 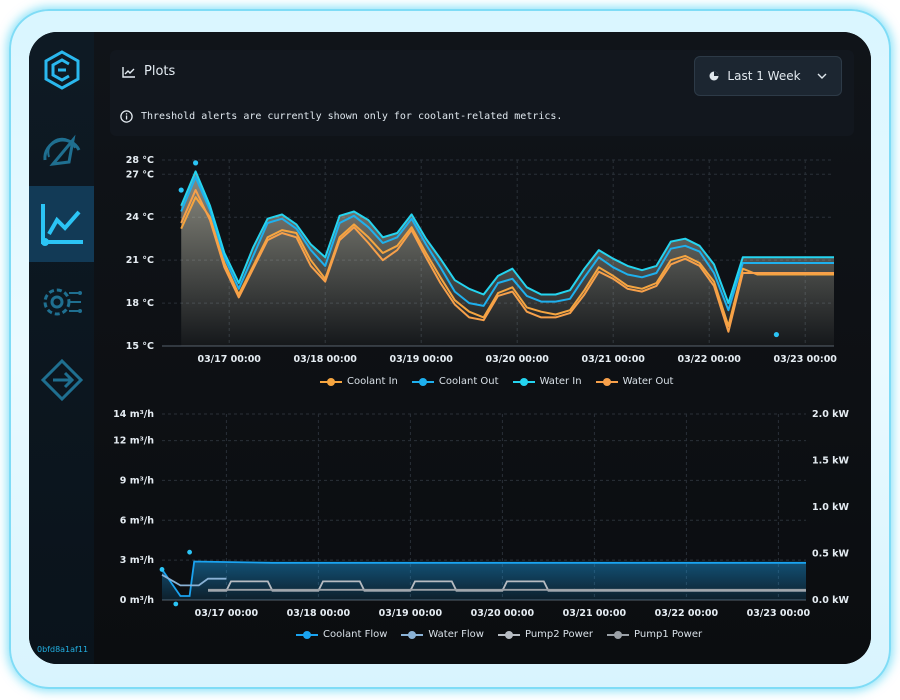 I want to click on nav-plots, so click(x=61, y=224).